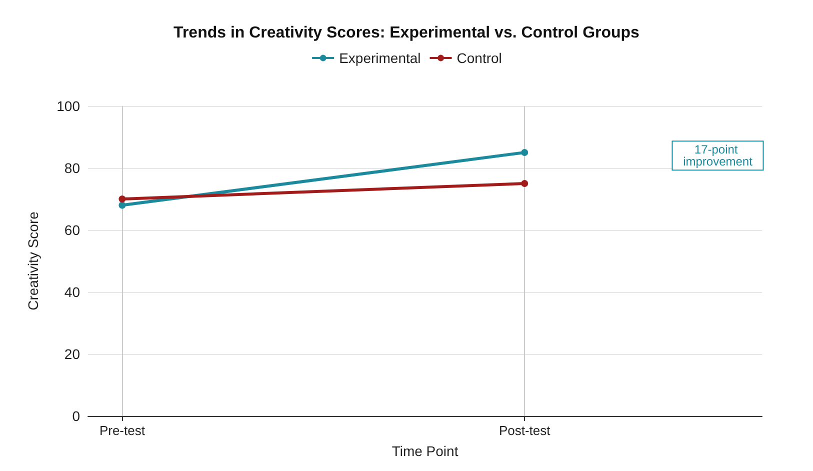 The width and height of the screenshot is (813, 471). What do you see at coordinates (33, 260) in the screenshot?
I see `y-axis-title: Creativity Score` at bounding box center [33, 260].